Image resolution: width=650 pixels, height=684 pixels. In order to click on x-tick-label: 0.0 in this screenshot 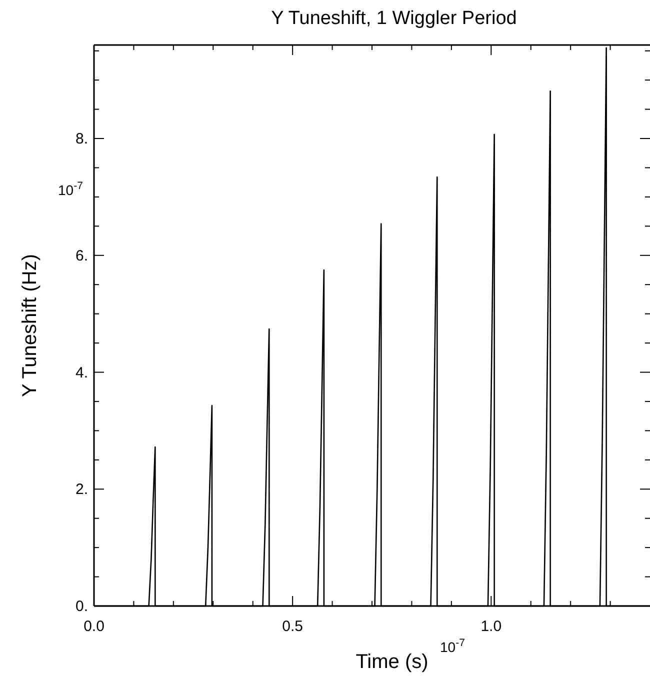, I will do `click(94, 626)`.